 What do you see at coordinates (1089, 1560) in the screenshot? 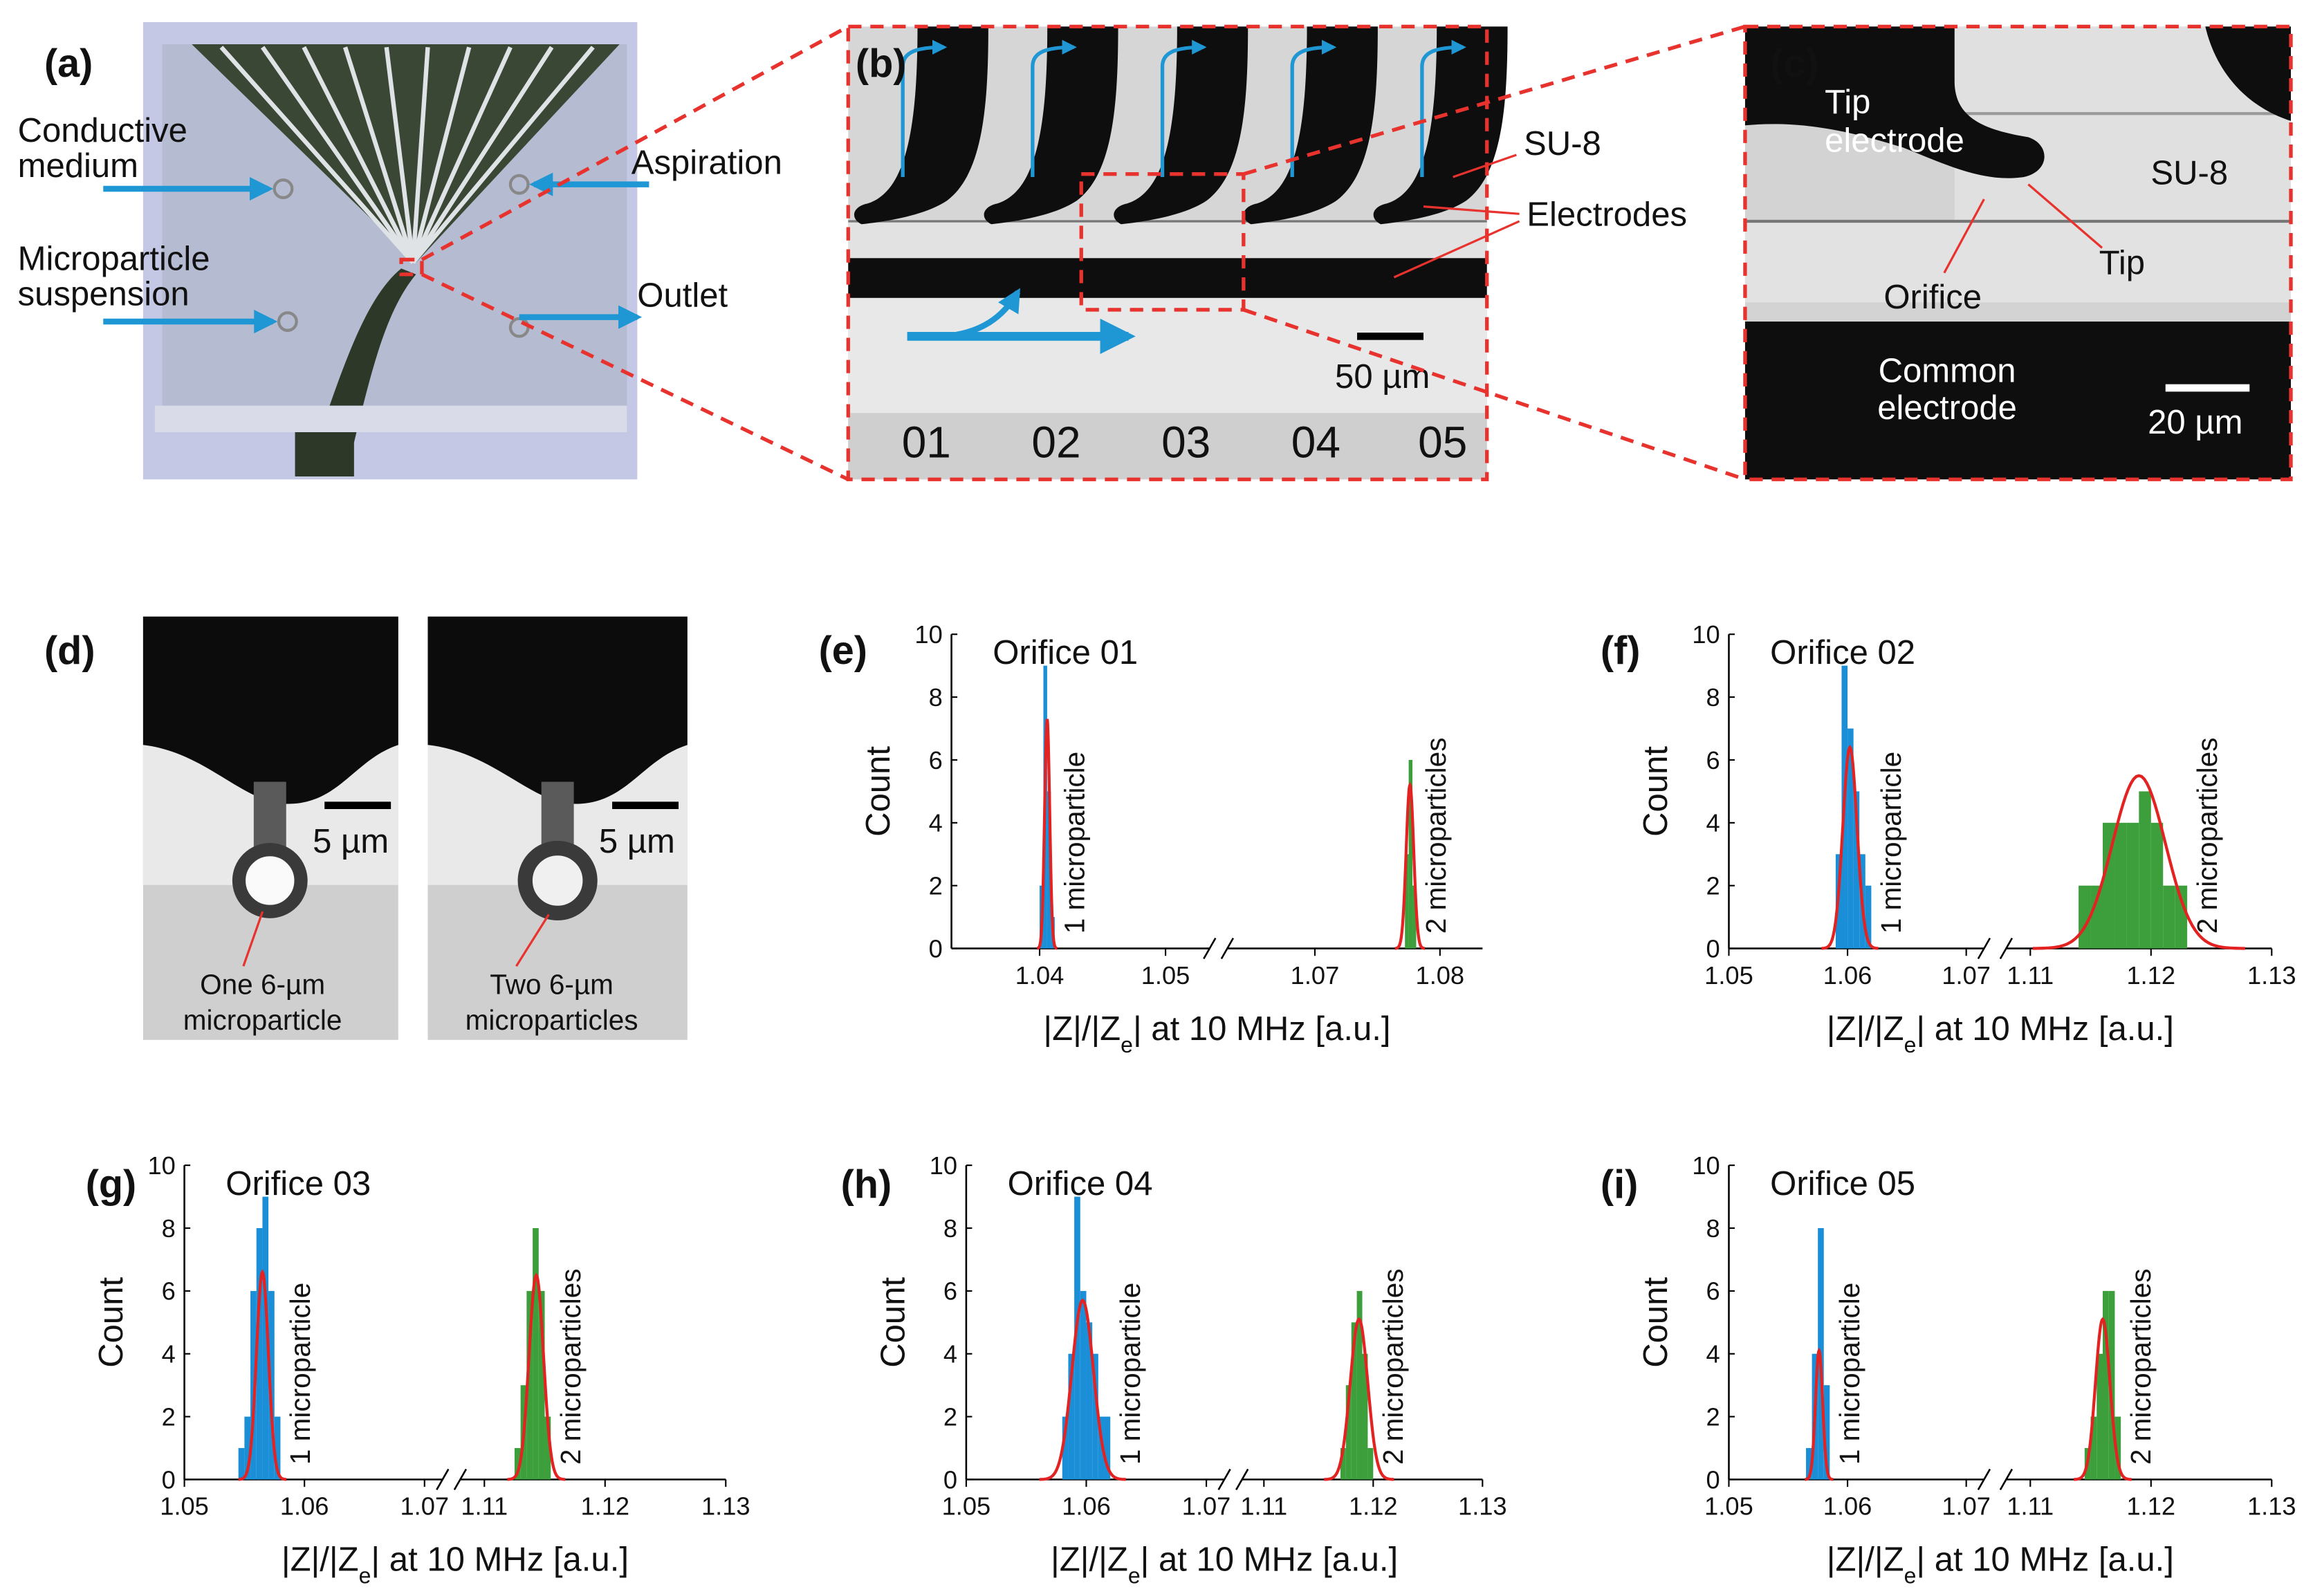
I see `x-axis-label-part: |Z|/|Z` at bounding box center [1089, 1560].